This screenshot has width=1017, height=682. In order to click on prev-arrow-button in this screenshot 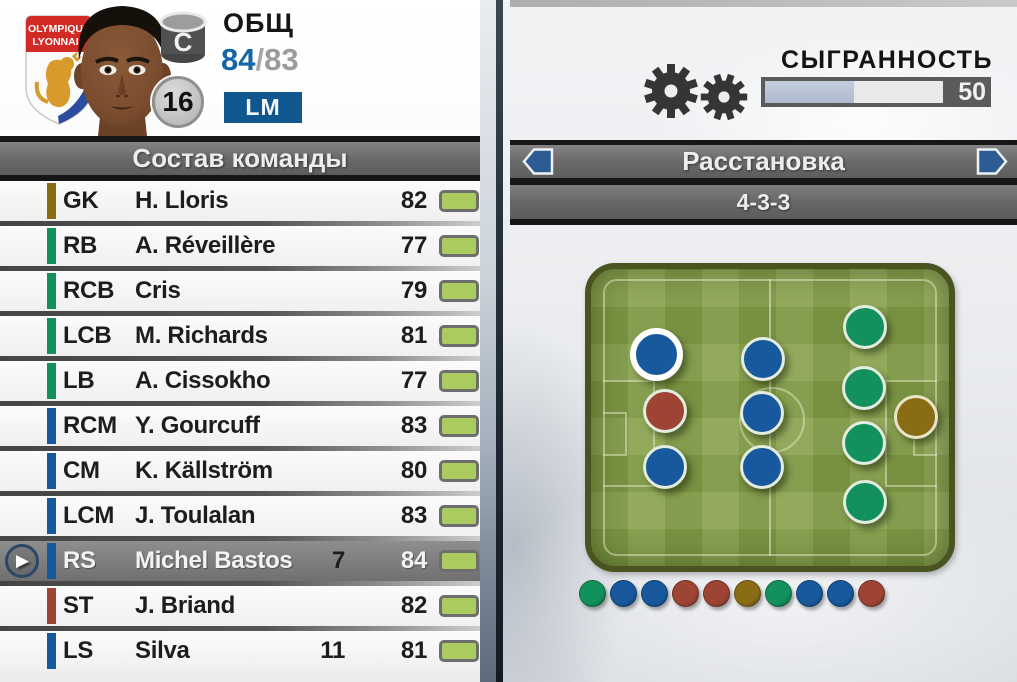, I will do `click(538, 161)`.